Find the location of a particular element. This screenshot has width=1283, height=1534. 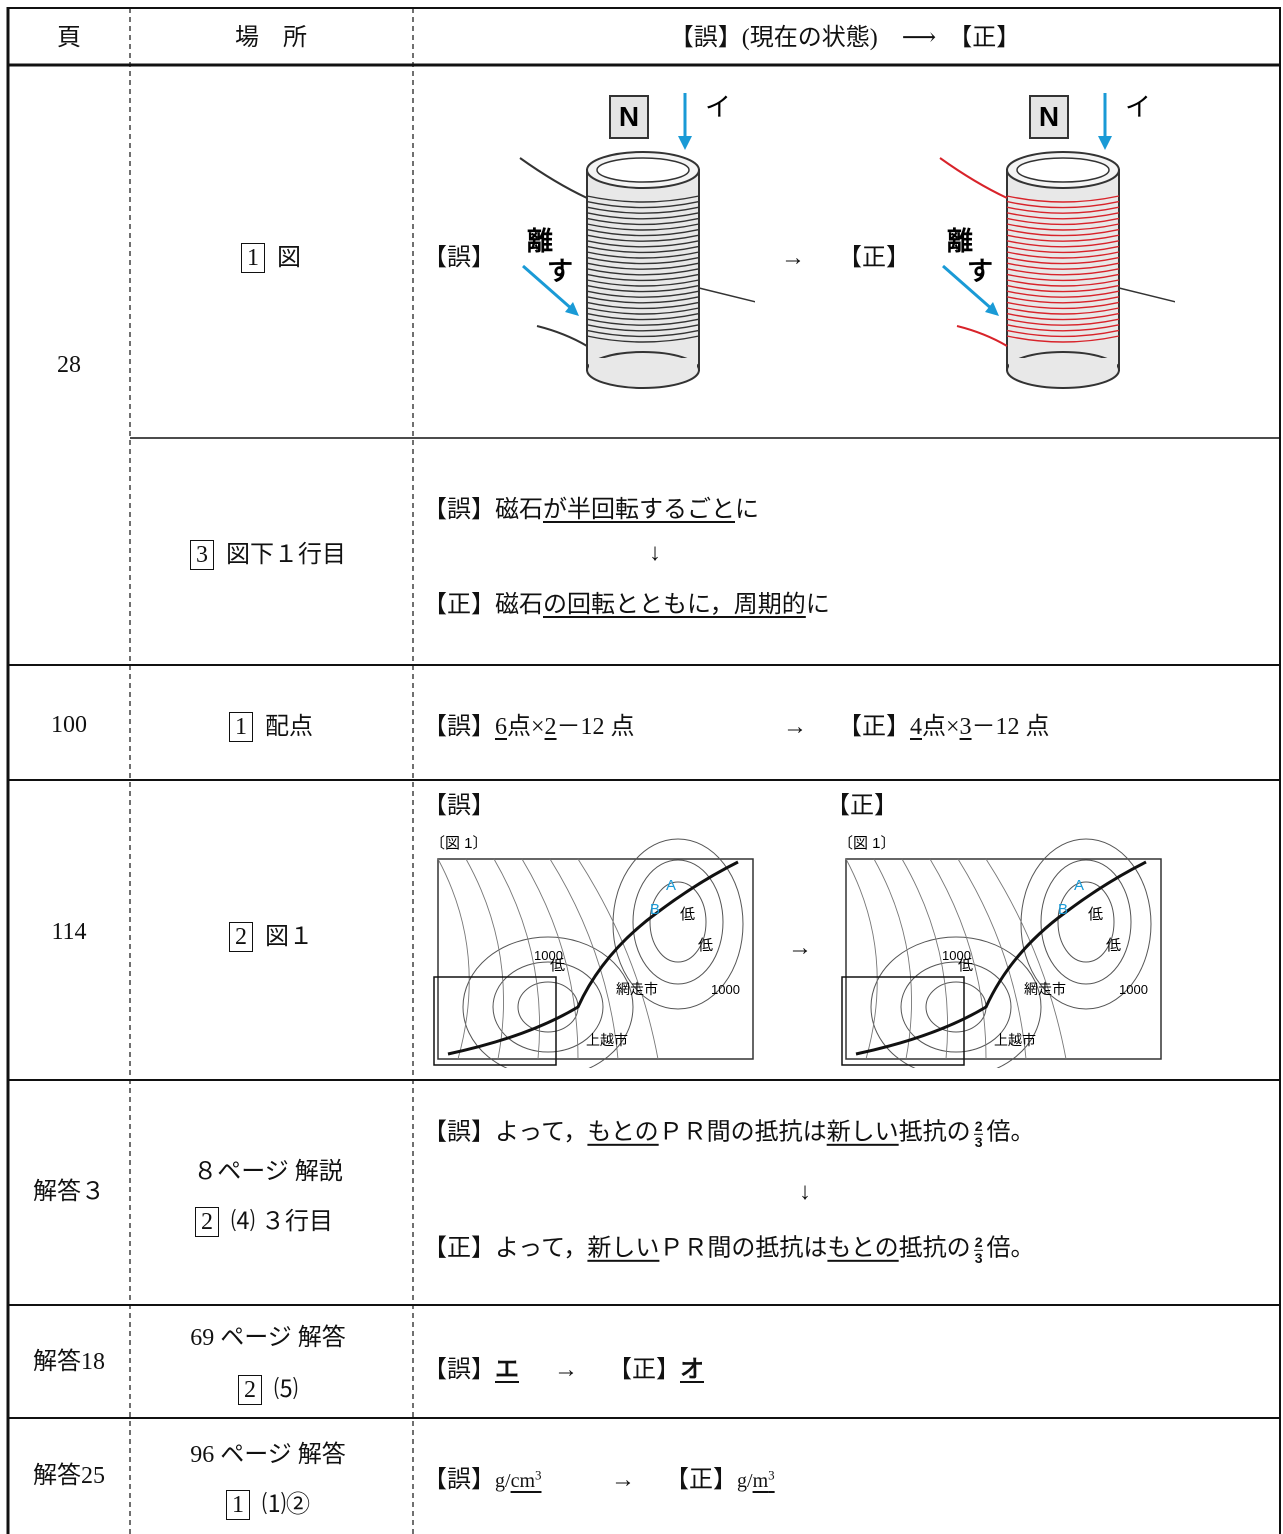

pressure-label: 低 is located at coordinates (705, 945).